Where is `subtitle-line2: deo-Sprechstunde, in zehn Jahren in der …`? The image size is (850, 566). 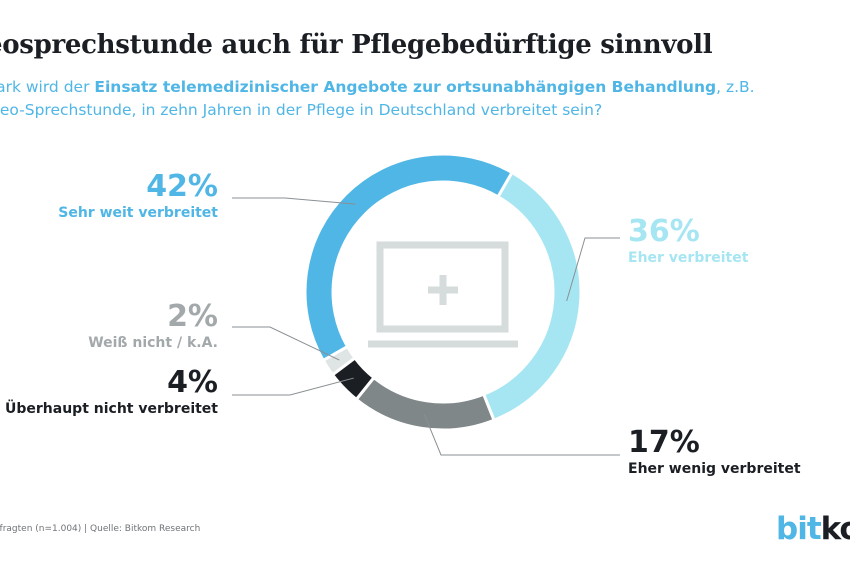
subtitle-line2: deo-Sprechstunde, in zehn Jahren in der … is located at coordinates (301, 110).